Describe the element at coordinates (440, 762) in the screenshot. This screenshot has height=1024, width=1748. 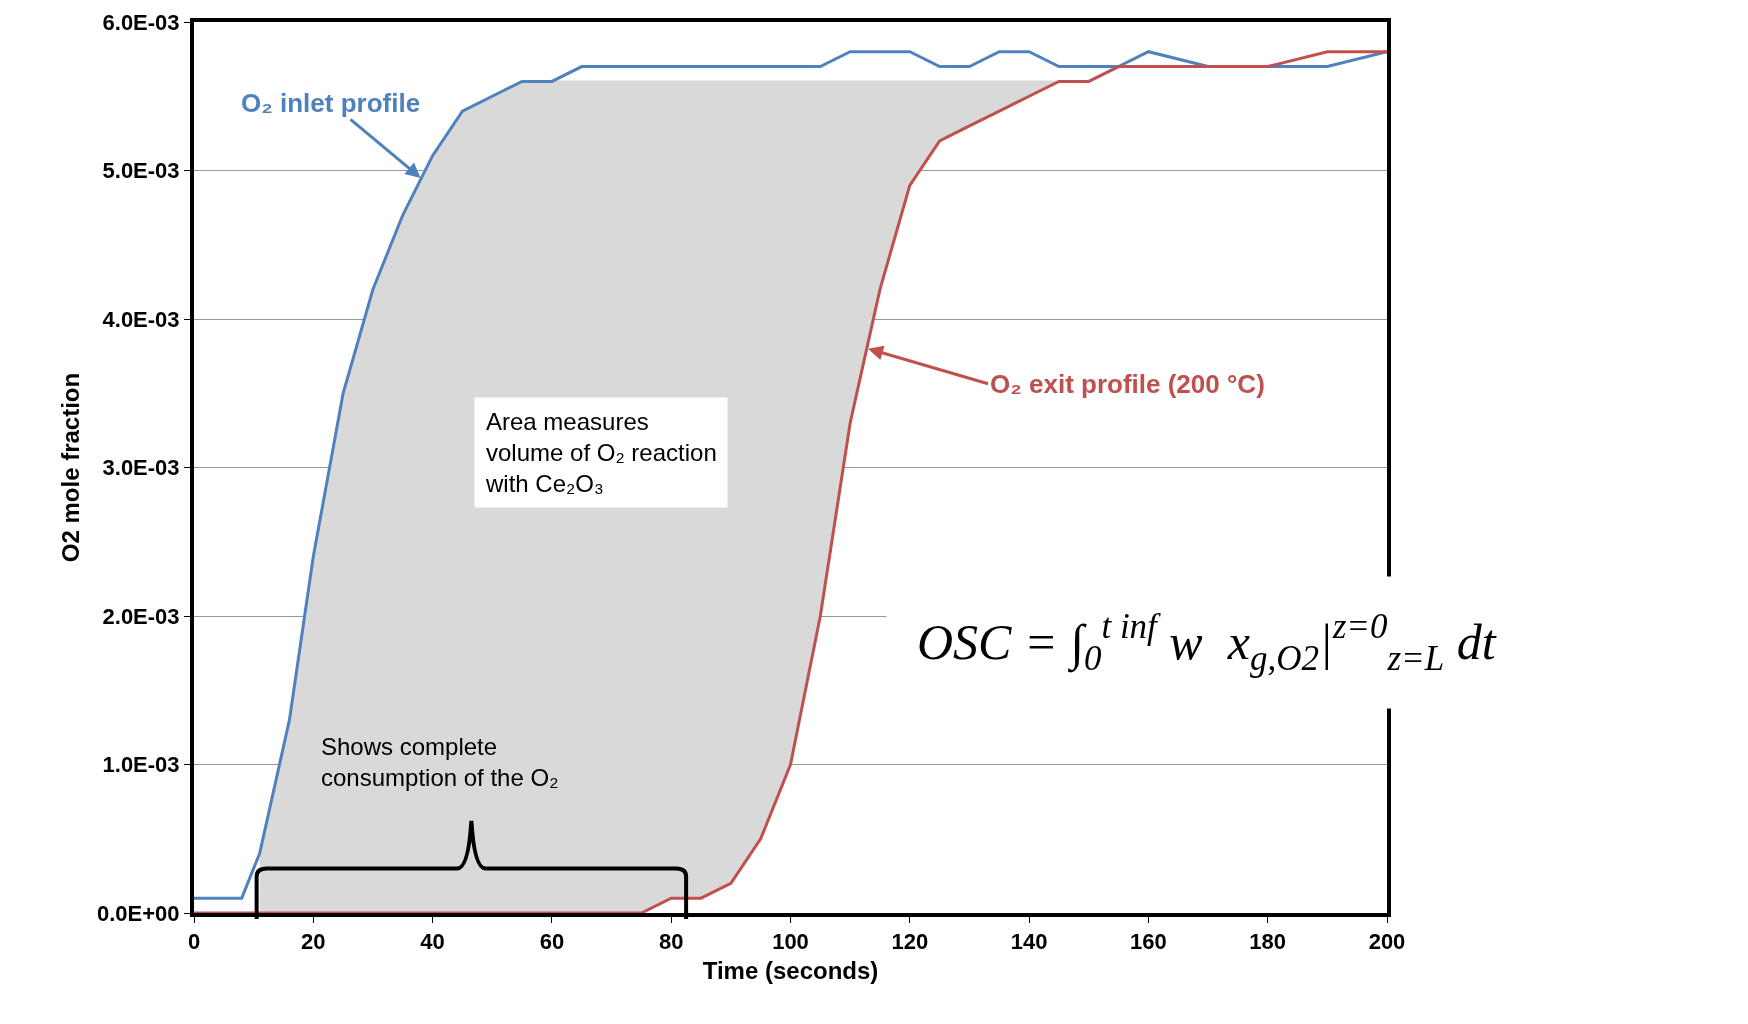
I see `annotation: Shows complete consumption of the O₂` at that location.